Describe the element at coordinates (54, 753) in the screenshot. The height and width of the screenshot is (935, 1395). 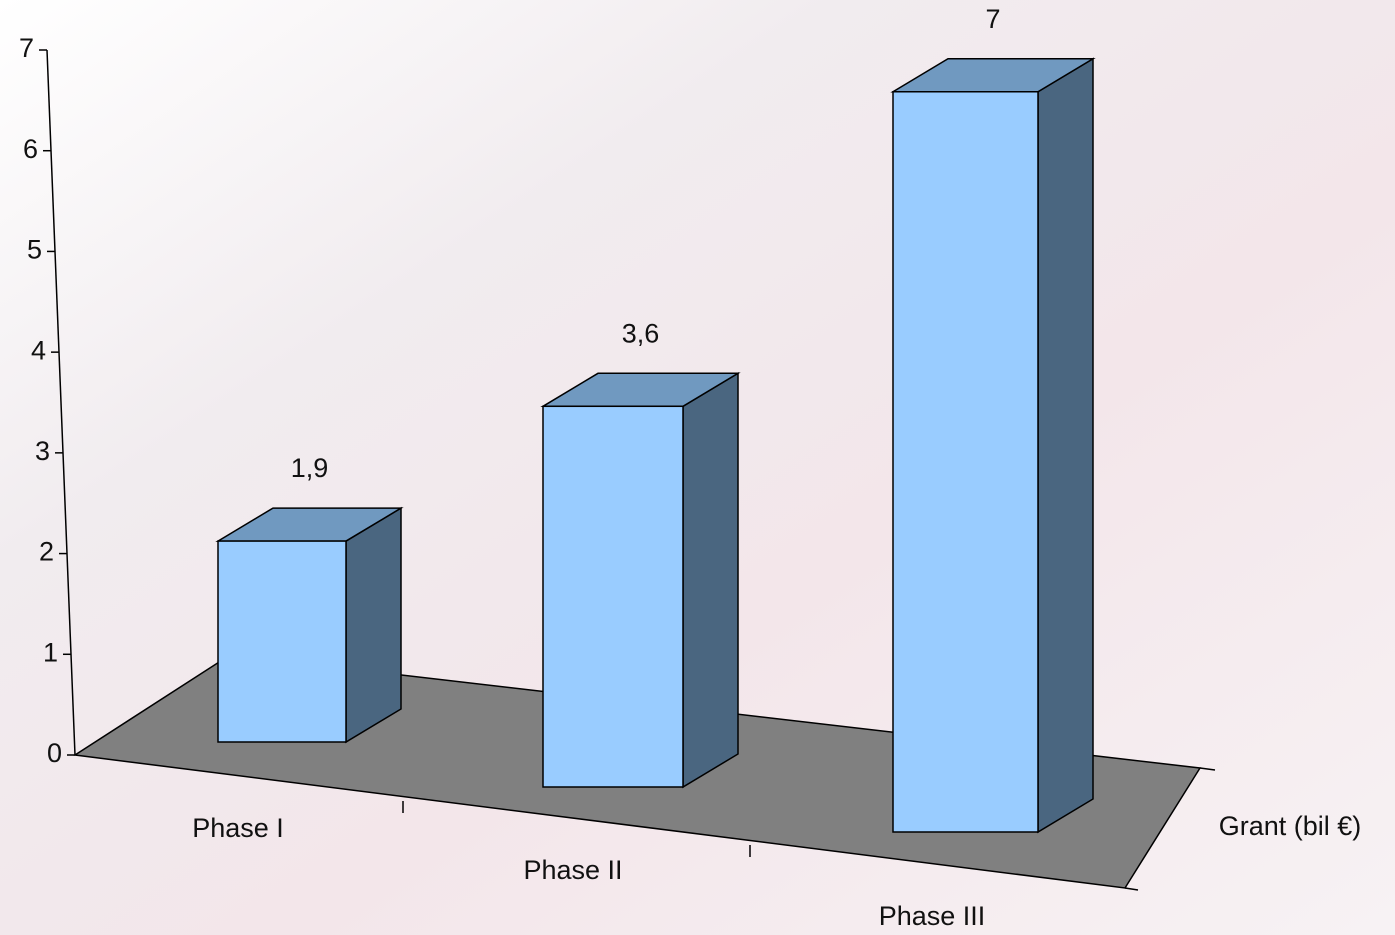
I see `y-tick-label: 0` at that location.